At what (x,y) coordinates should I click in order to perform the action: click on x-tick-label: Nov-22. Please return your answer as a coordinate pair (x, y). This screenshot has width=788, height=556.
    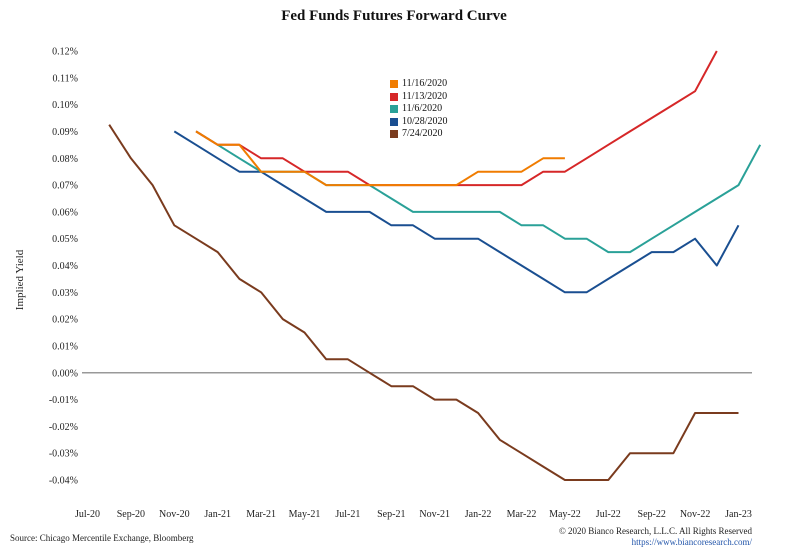
    Looking at the image, I should click on (695, 514).